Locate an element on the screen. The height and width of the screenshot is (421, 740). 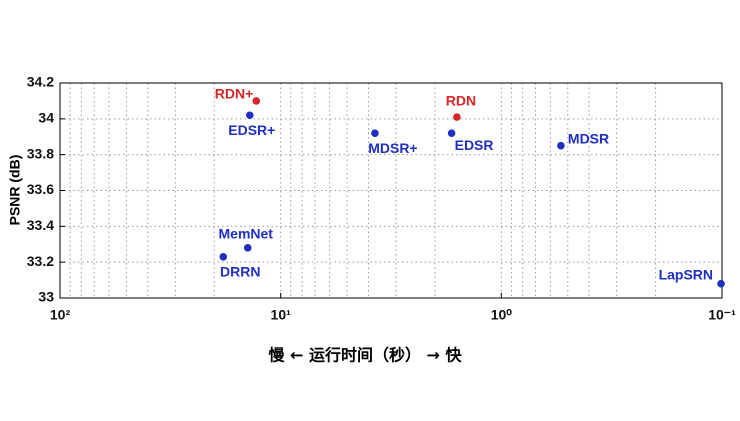
y-tick-label: 33.6 is located at coordinates (40, 189).